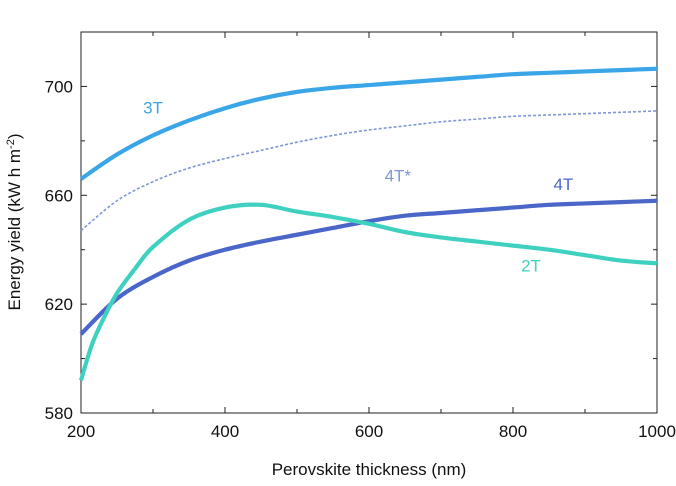 The height and width of the screenshot is (486, 676). What do you see at coordinates (59, 195) in the screenshot?
I see `y-tick-label: 660` at bounding box center [59, 195].